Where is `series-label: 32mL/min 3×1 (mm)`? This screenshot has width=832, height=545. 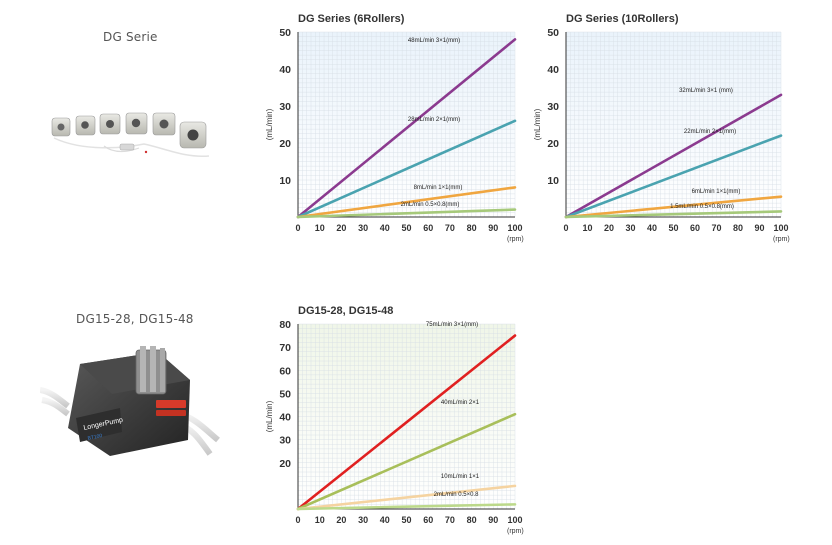 series-label: 32mL/min 3×1 (mm) is located at coordinates (706, 91).